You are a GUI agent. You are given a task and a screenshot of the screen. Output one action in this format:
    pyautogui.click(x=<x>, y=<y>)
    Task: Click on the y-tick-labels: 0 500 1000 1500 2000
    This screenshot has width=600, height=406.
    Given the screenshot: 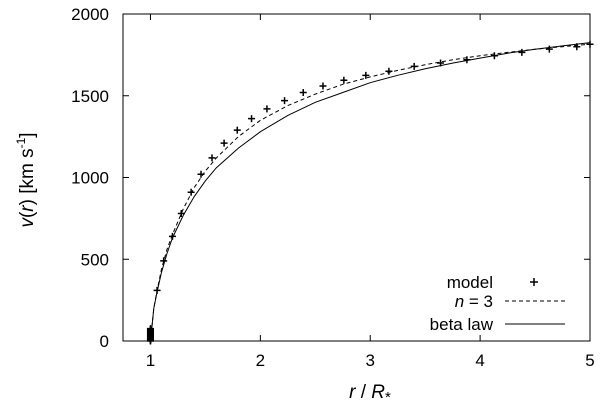 What is the action you would take?
    pyautogui.click(x=90, y=178)
    